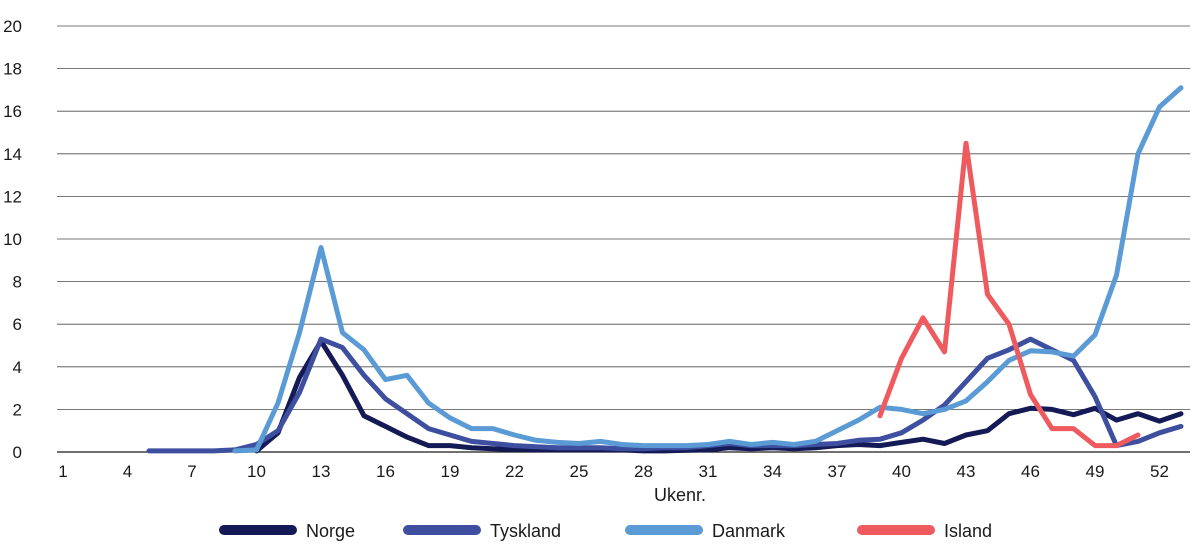  What do you see at coordinates (17, 409) in the screenshot?
I see `y-tick-label: 2` at bounding box center [17, 409].